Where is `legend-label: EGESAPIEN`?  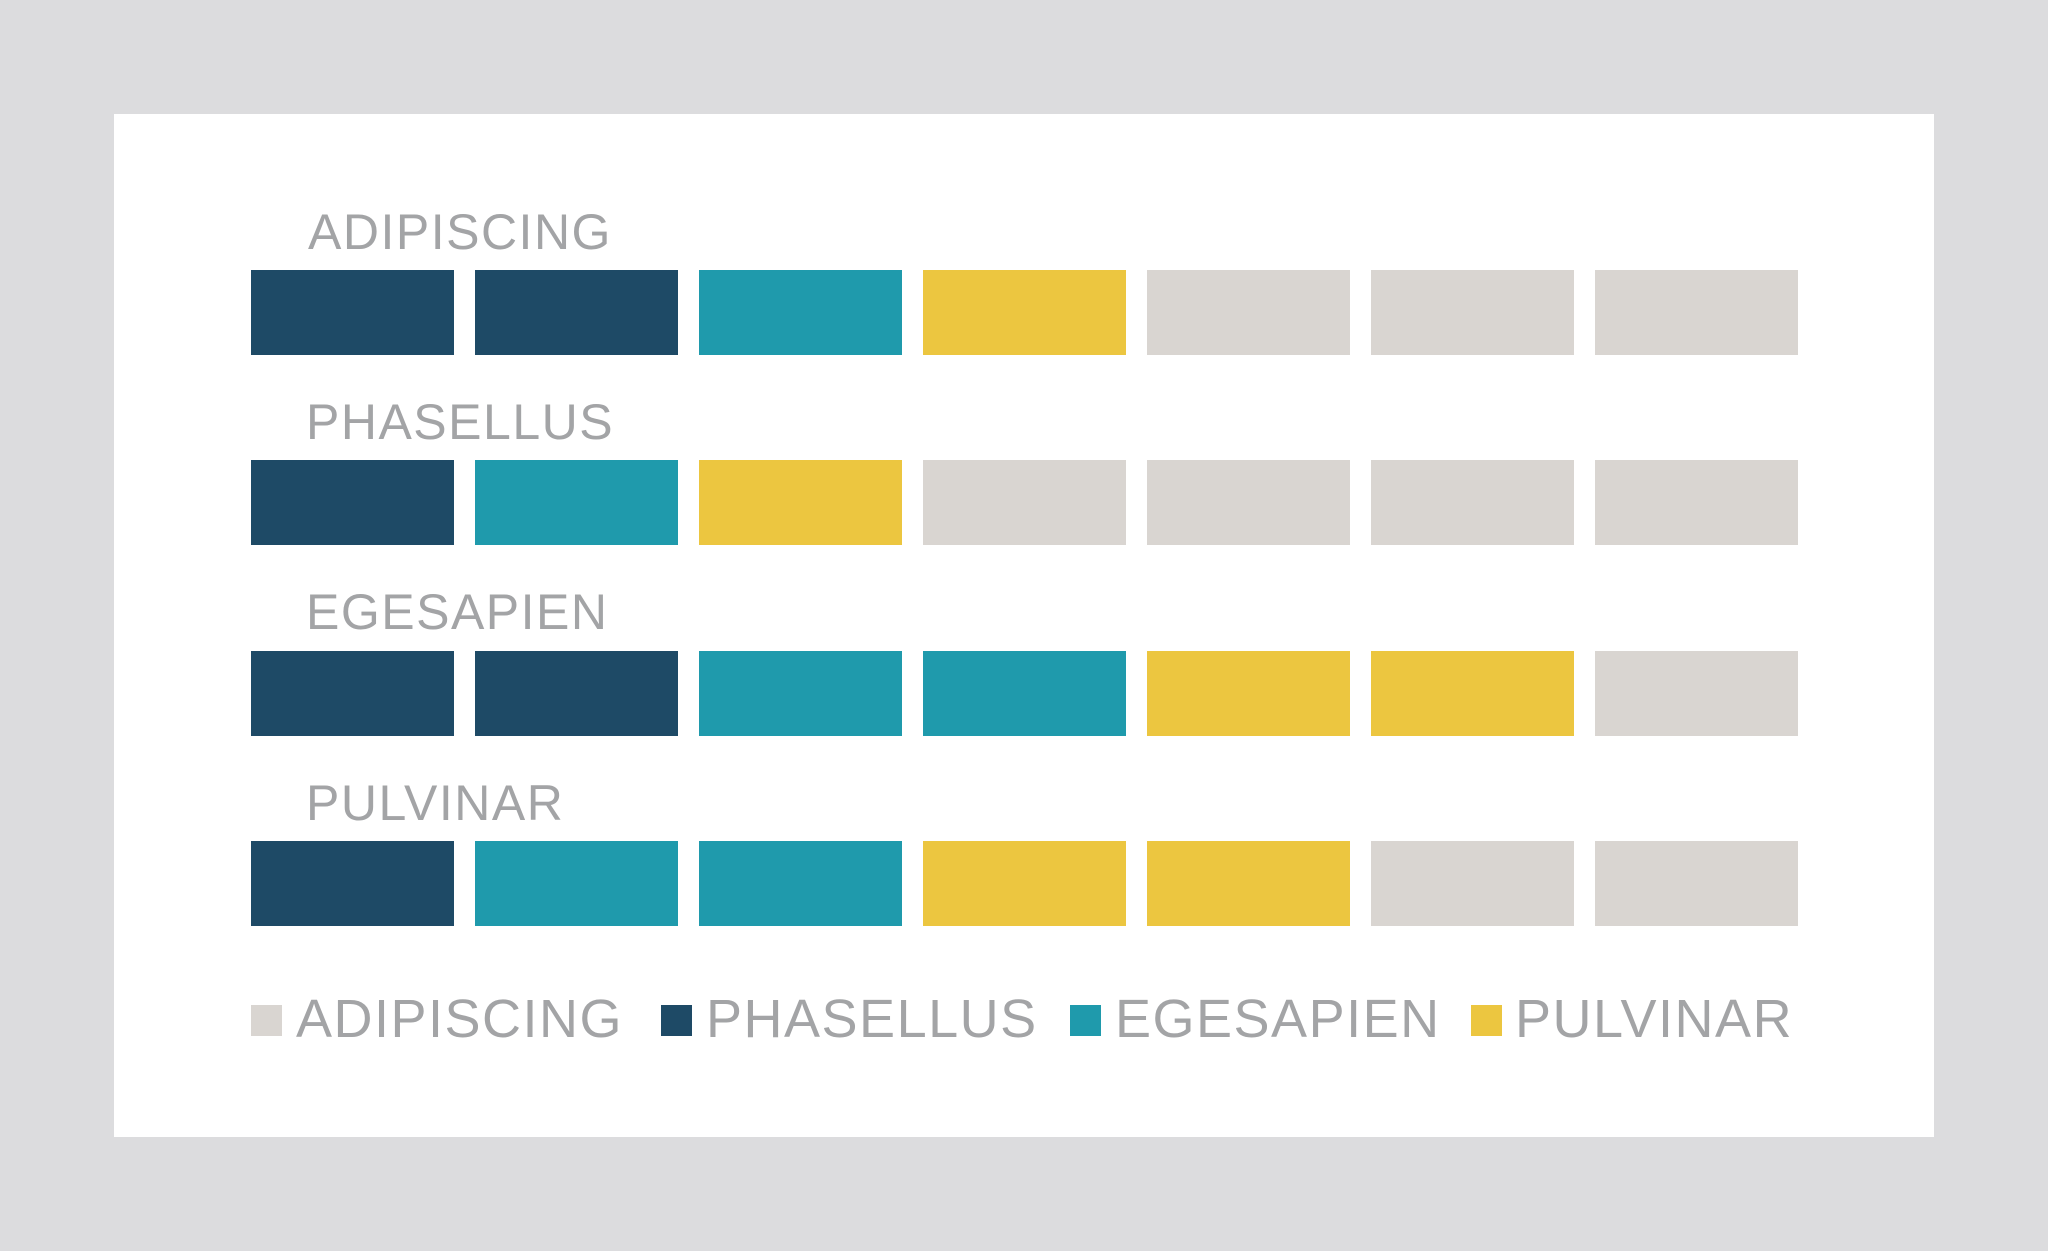 legend-label: EGESAPIEN is located at coordinates (1278, 1019).